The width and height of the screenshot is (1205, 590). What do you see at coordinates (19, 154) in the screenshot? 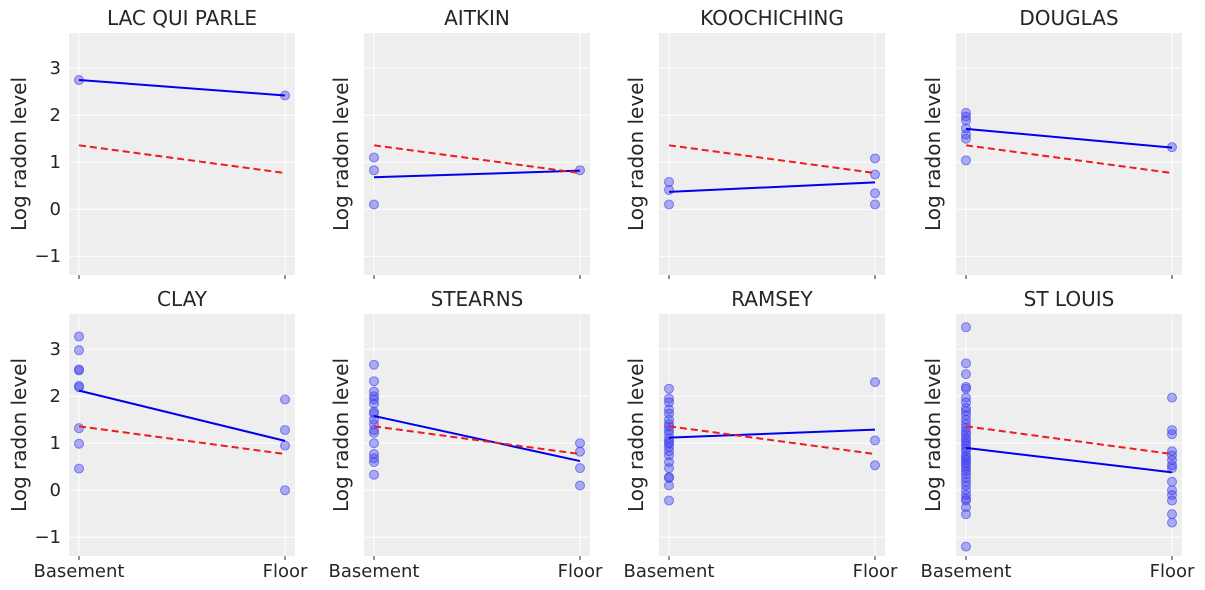
I see `panel-1-ylabel: Log radon level` at bounding box center [19, 154].